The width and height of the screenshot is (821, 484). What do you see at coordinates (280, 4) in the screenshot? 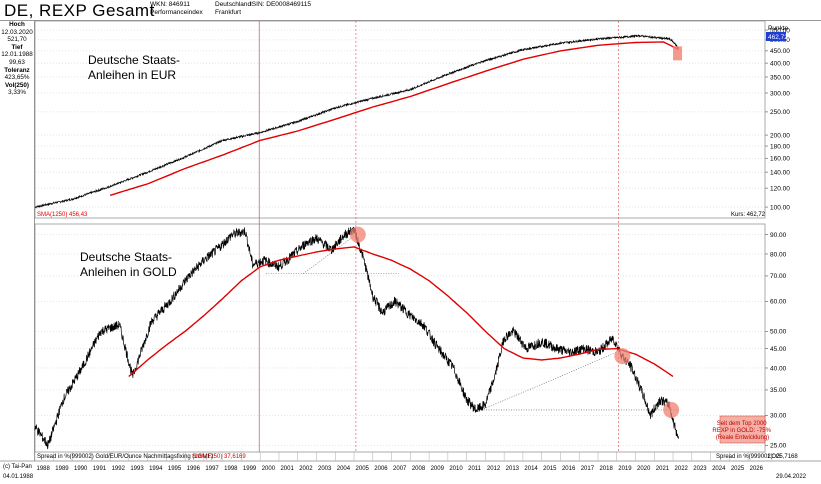
I see `isin: ISIN: DE0008469115` at bounding box center [280, 4].